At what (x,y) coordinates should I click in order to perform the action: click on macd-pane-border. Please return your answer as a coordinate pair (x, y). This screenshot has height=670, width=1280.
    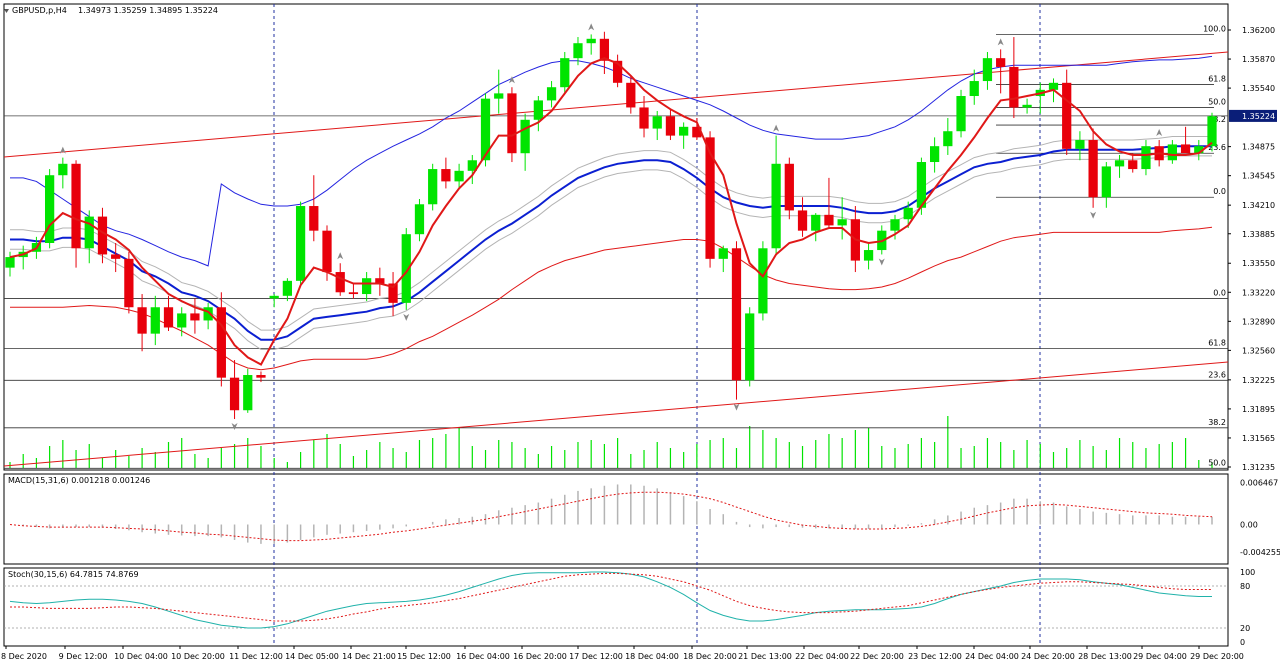
    Looking at the image, I should click on (616, 519).